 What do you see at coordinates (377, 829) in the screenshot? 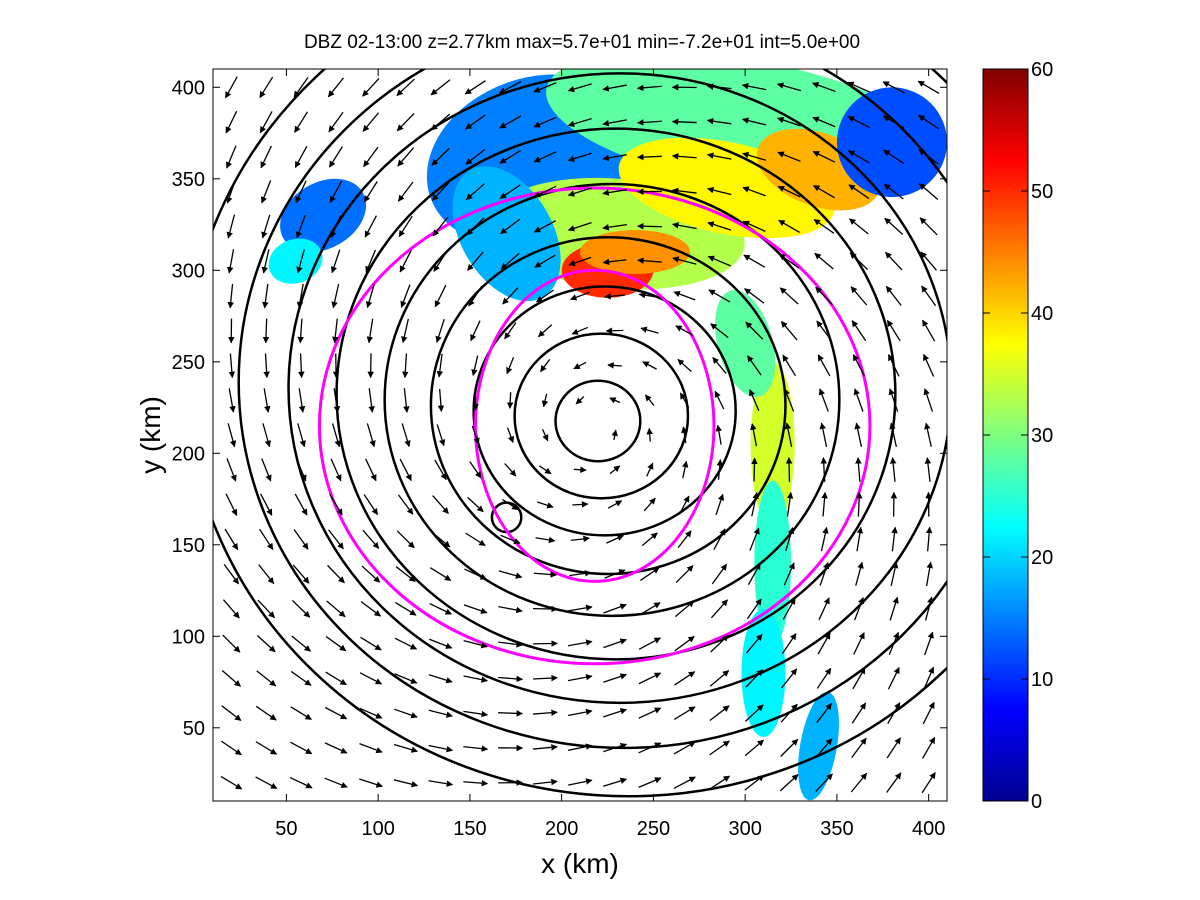
I see `x-tick-label: 100` at bounding box center [377, 829].